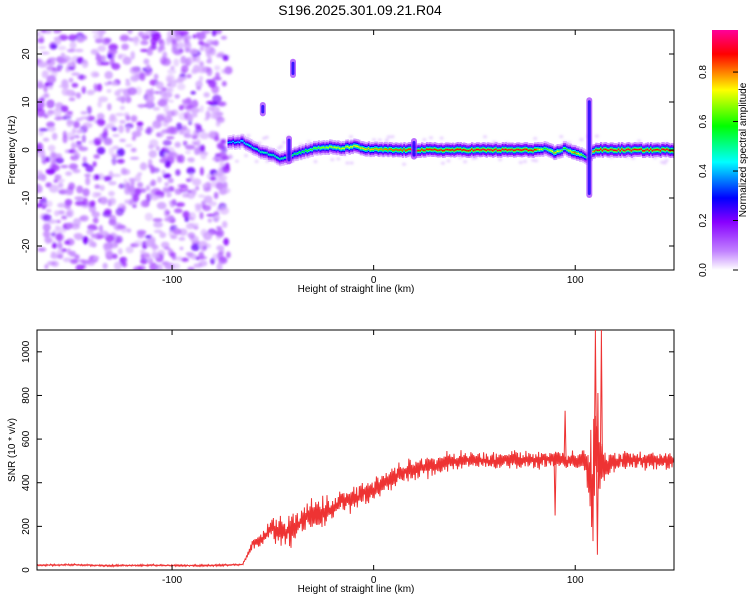  What do you see at coordinates (26, 245) in the screenshot?
I see `y-tick-label: -20` at bounding box center [26, 245].